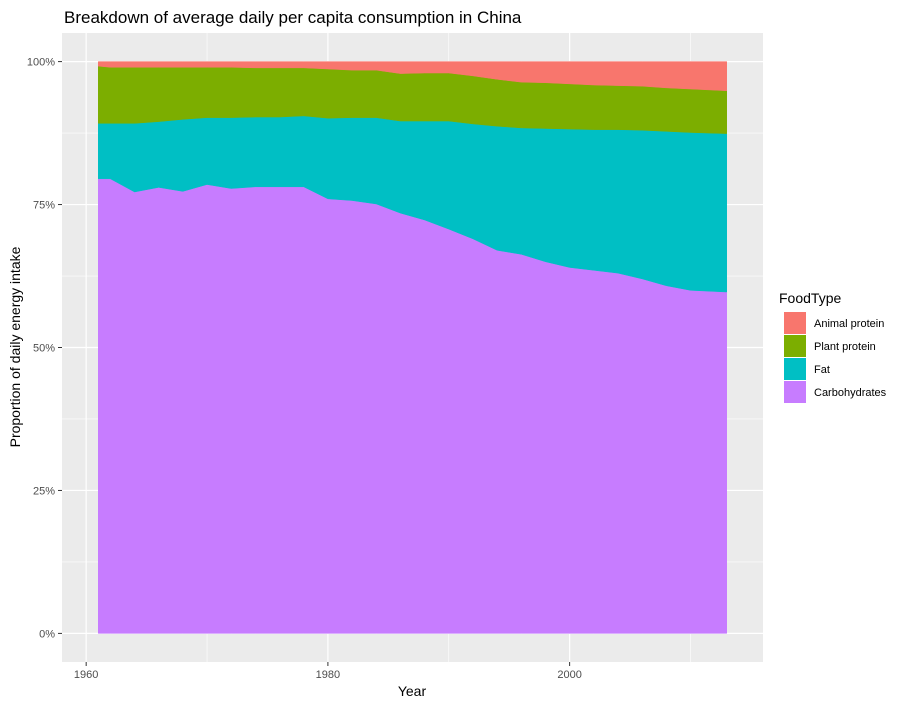  What do you see at coordinates (569, 675) in the screenshot?
I see `x-tick-label: 2000` at bounding box center [569, 675].